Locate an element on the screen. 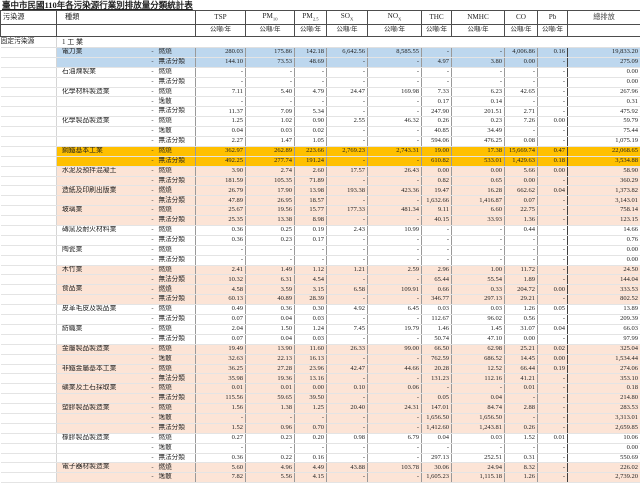 The height and width of the screenshot is (483, 640). value-cell: 175.86 is located at coordinates (270, 53).